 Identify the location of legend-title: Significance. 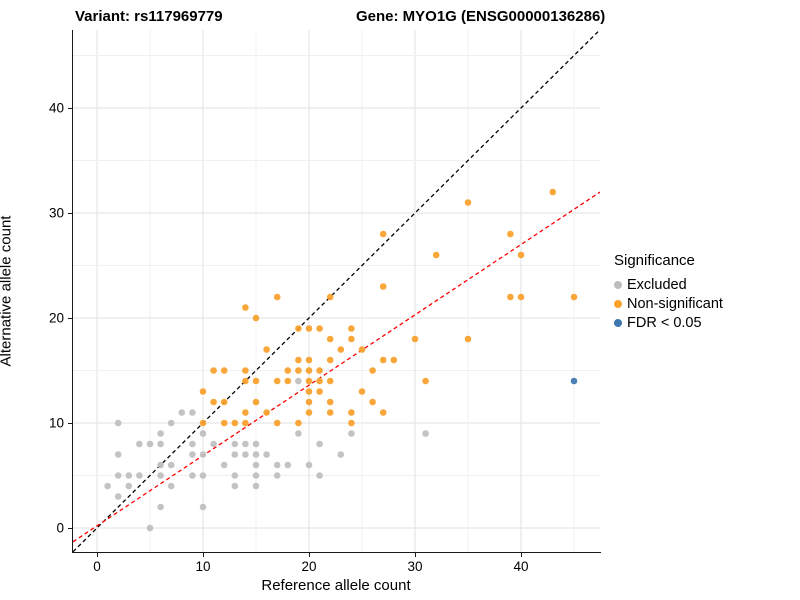
(654, 260).